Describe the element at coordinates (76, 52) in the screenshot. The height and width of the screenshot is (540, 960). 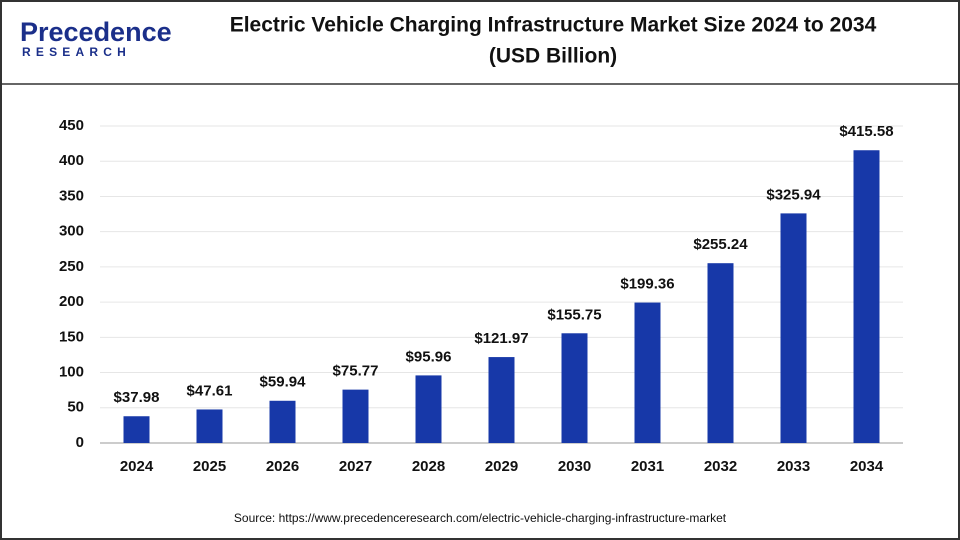
I see `logo-sub: RESEARCH` at that location.